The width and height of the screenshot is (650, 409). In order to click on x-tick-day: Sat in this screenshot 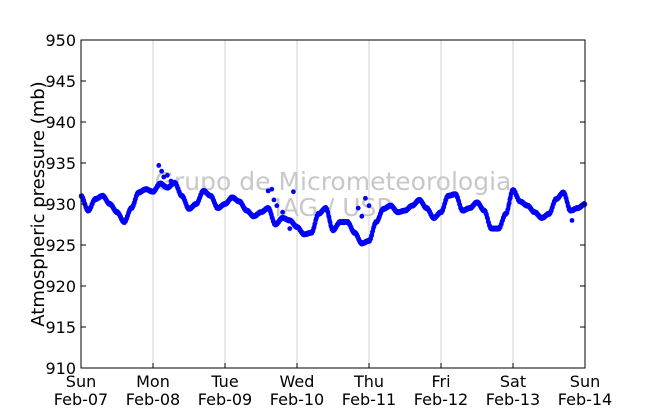, I will do `click(513, 381)`.